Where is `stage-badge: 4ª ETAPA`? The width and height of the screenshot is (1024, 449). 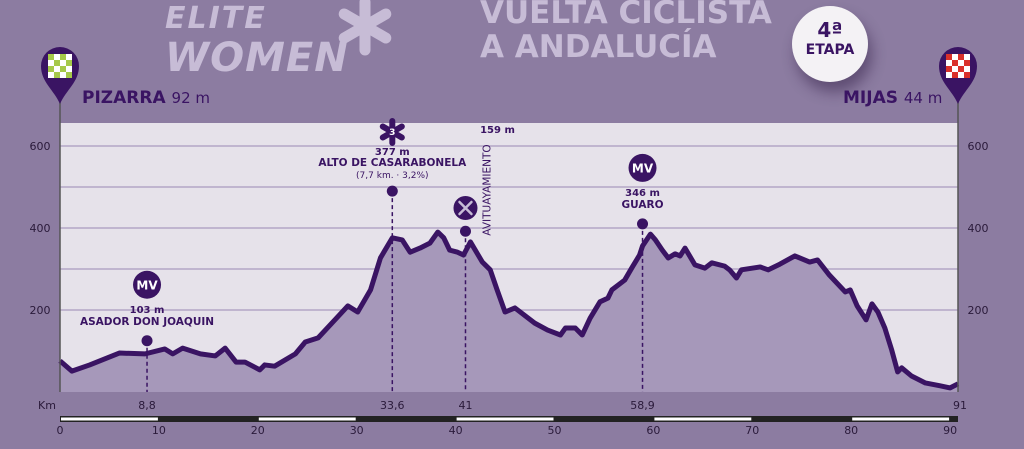
stage-badge: 4ª ETAPA is located at coordinates (830, 44).